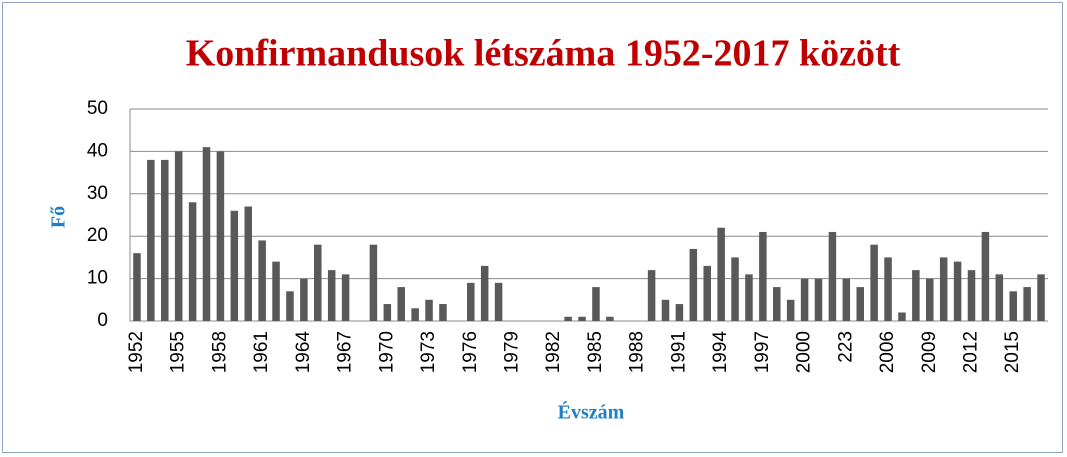 This screenshot has width=1067, height=457. I want to click on y-tick-label: 40, so click(97, 150).